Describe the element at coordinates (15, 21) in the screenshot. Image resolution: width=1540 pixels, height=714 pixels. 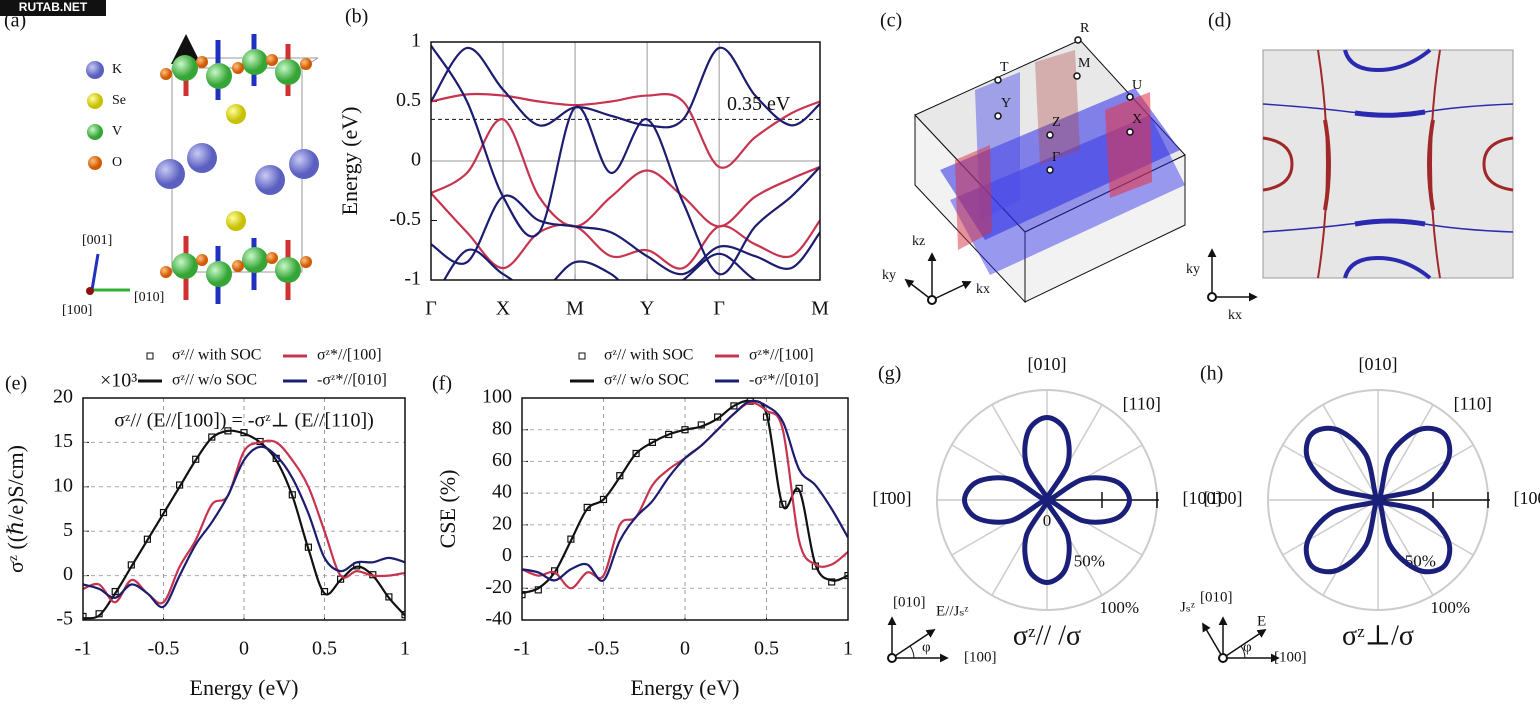
I see `panel-label: (a)` at that location.